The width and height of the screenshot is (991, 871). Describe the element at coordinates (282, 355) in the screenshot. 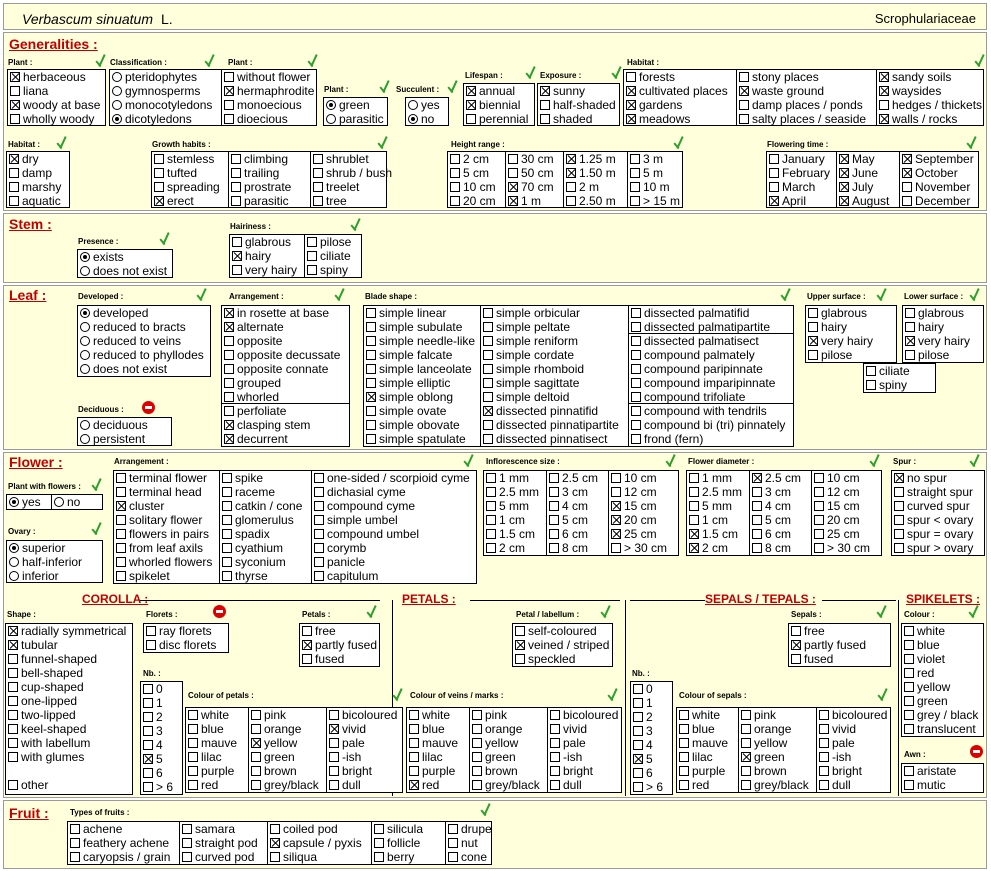

I see `checkbox-arrangement: opposite decussate` at that location.